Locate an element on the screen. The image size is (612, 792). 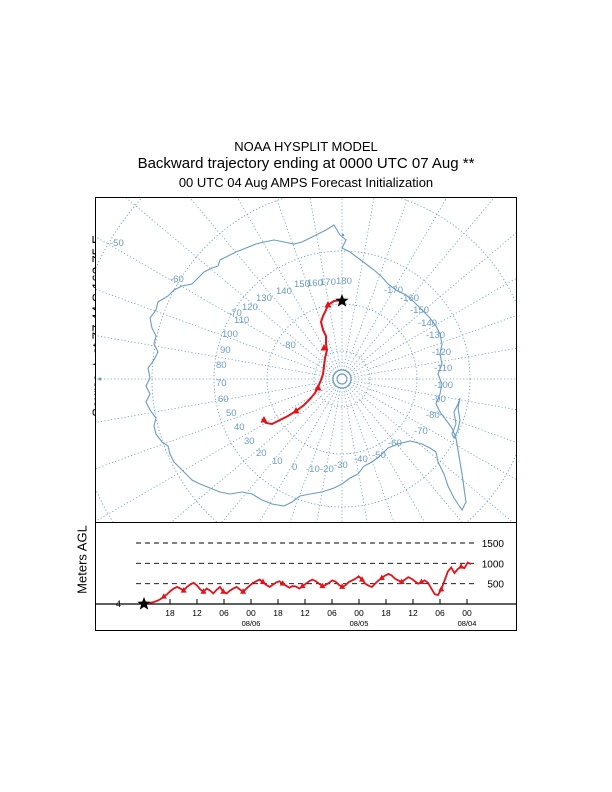
grid-label-lon-10w: -10 is located at coordinates (313, 469).